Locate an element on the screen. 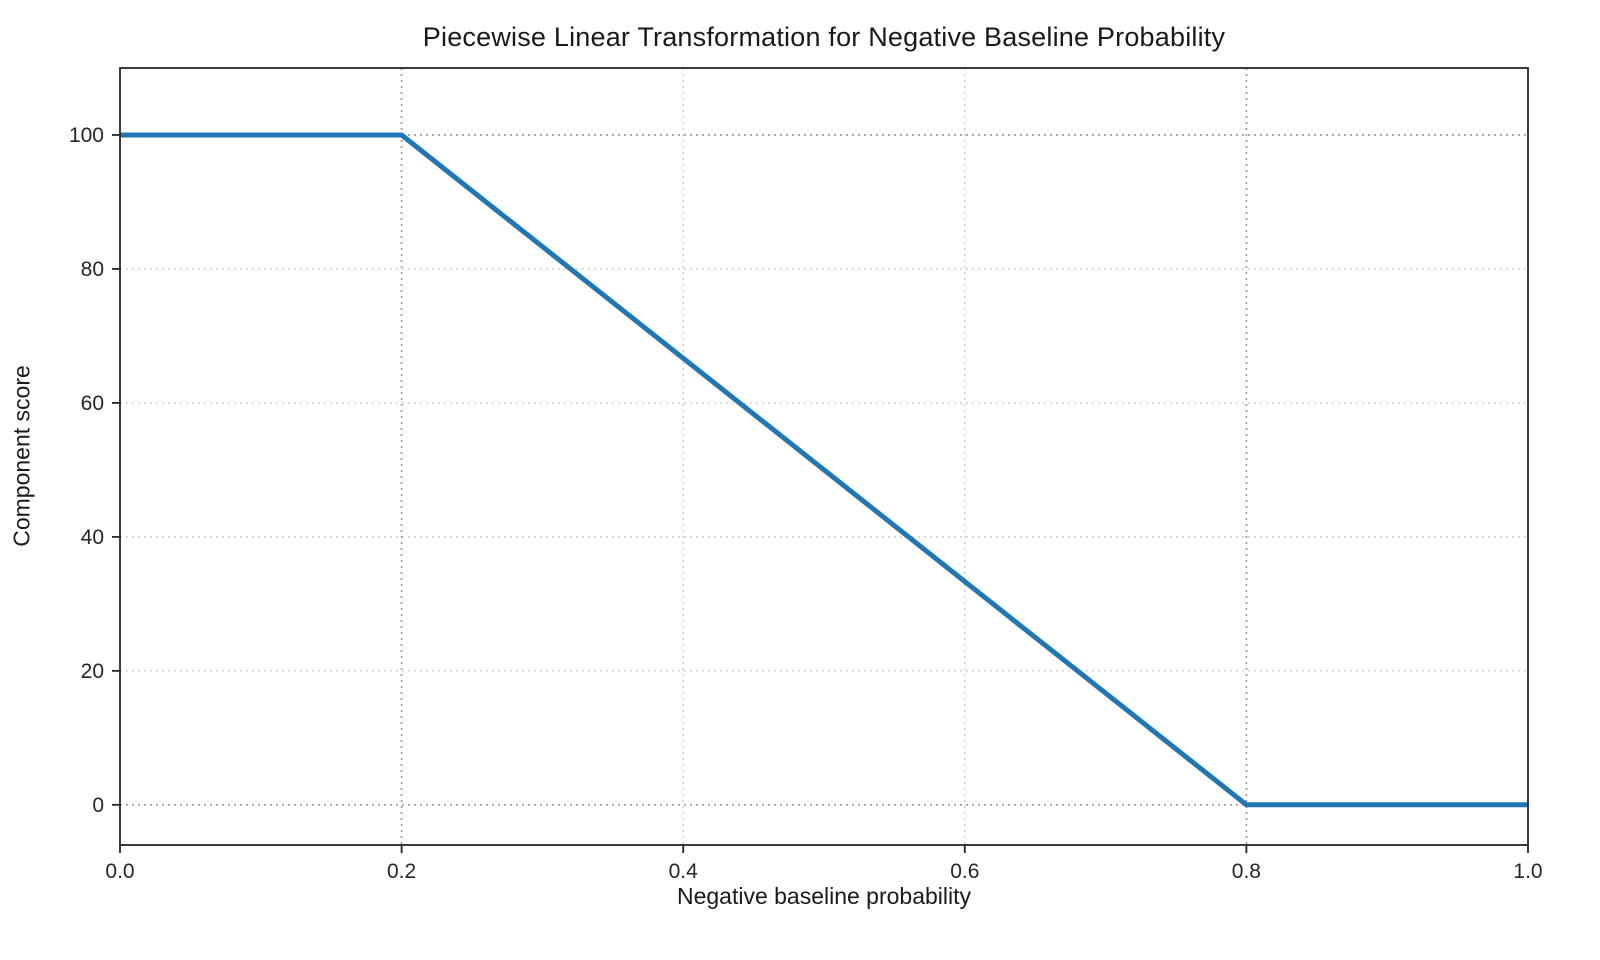  y-tick-label: 20 is located at coordinates (92, 671).